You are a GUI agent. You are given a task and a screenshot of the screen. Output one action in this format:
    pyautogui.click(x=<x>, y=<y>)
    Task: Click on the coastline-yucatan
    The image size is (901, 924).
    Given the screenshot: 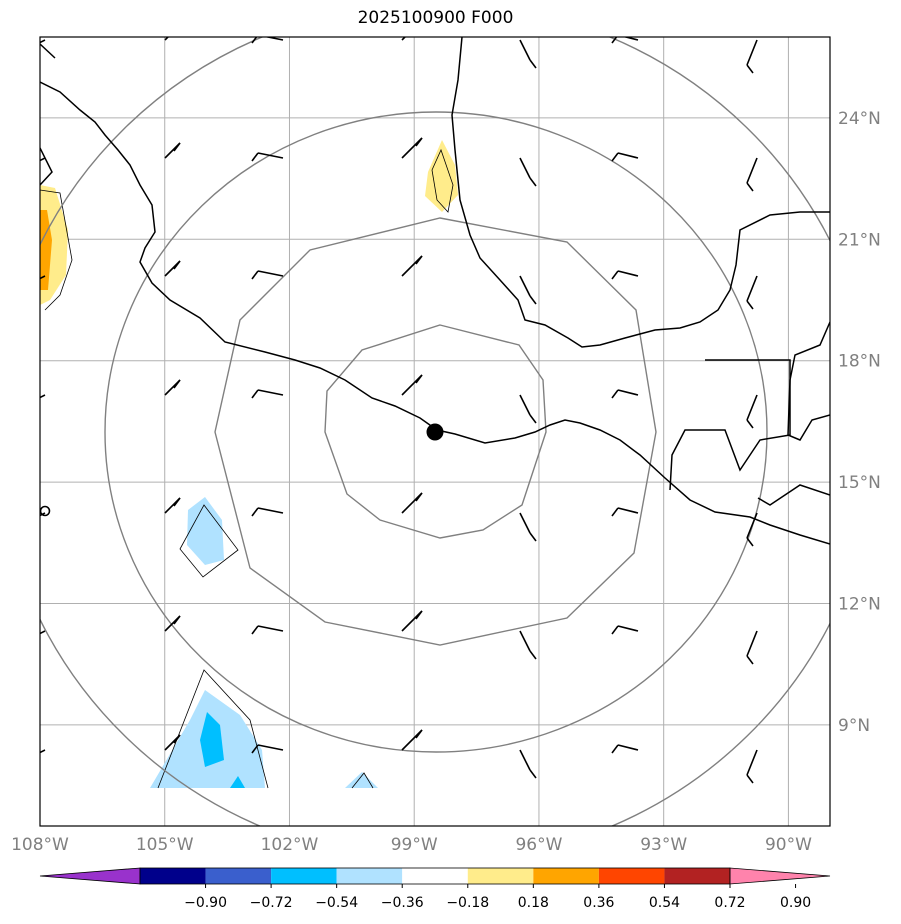 What is the action you would take?
    pyautogui.click(x=808, y=381)
    